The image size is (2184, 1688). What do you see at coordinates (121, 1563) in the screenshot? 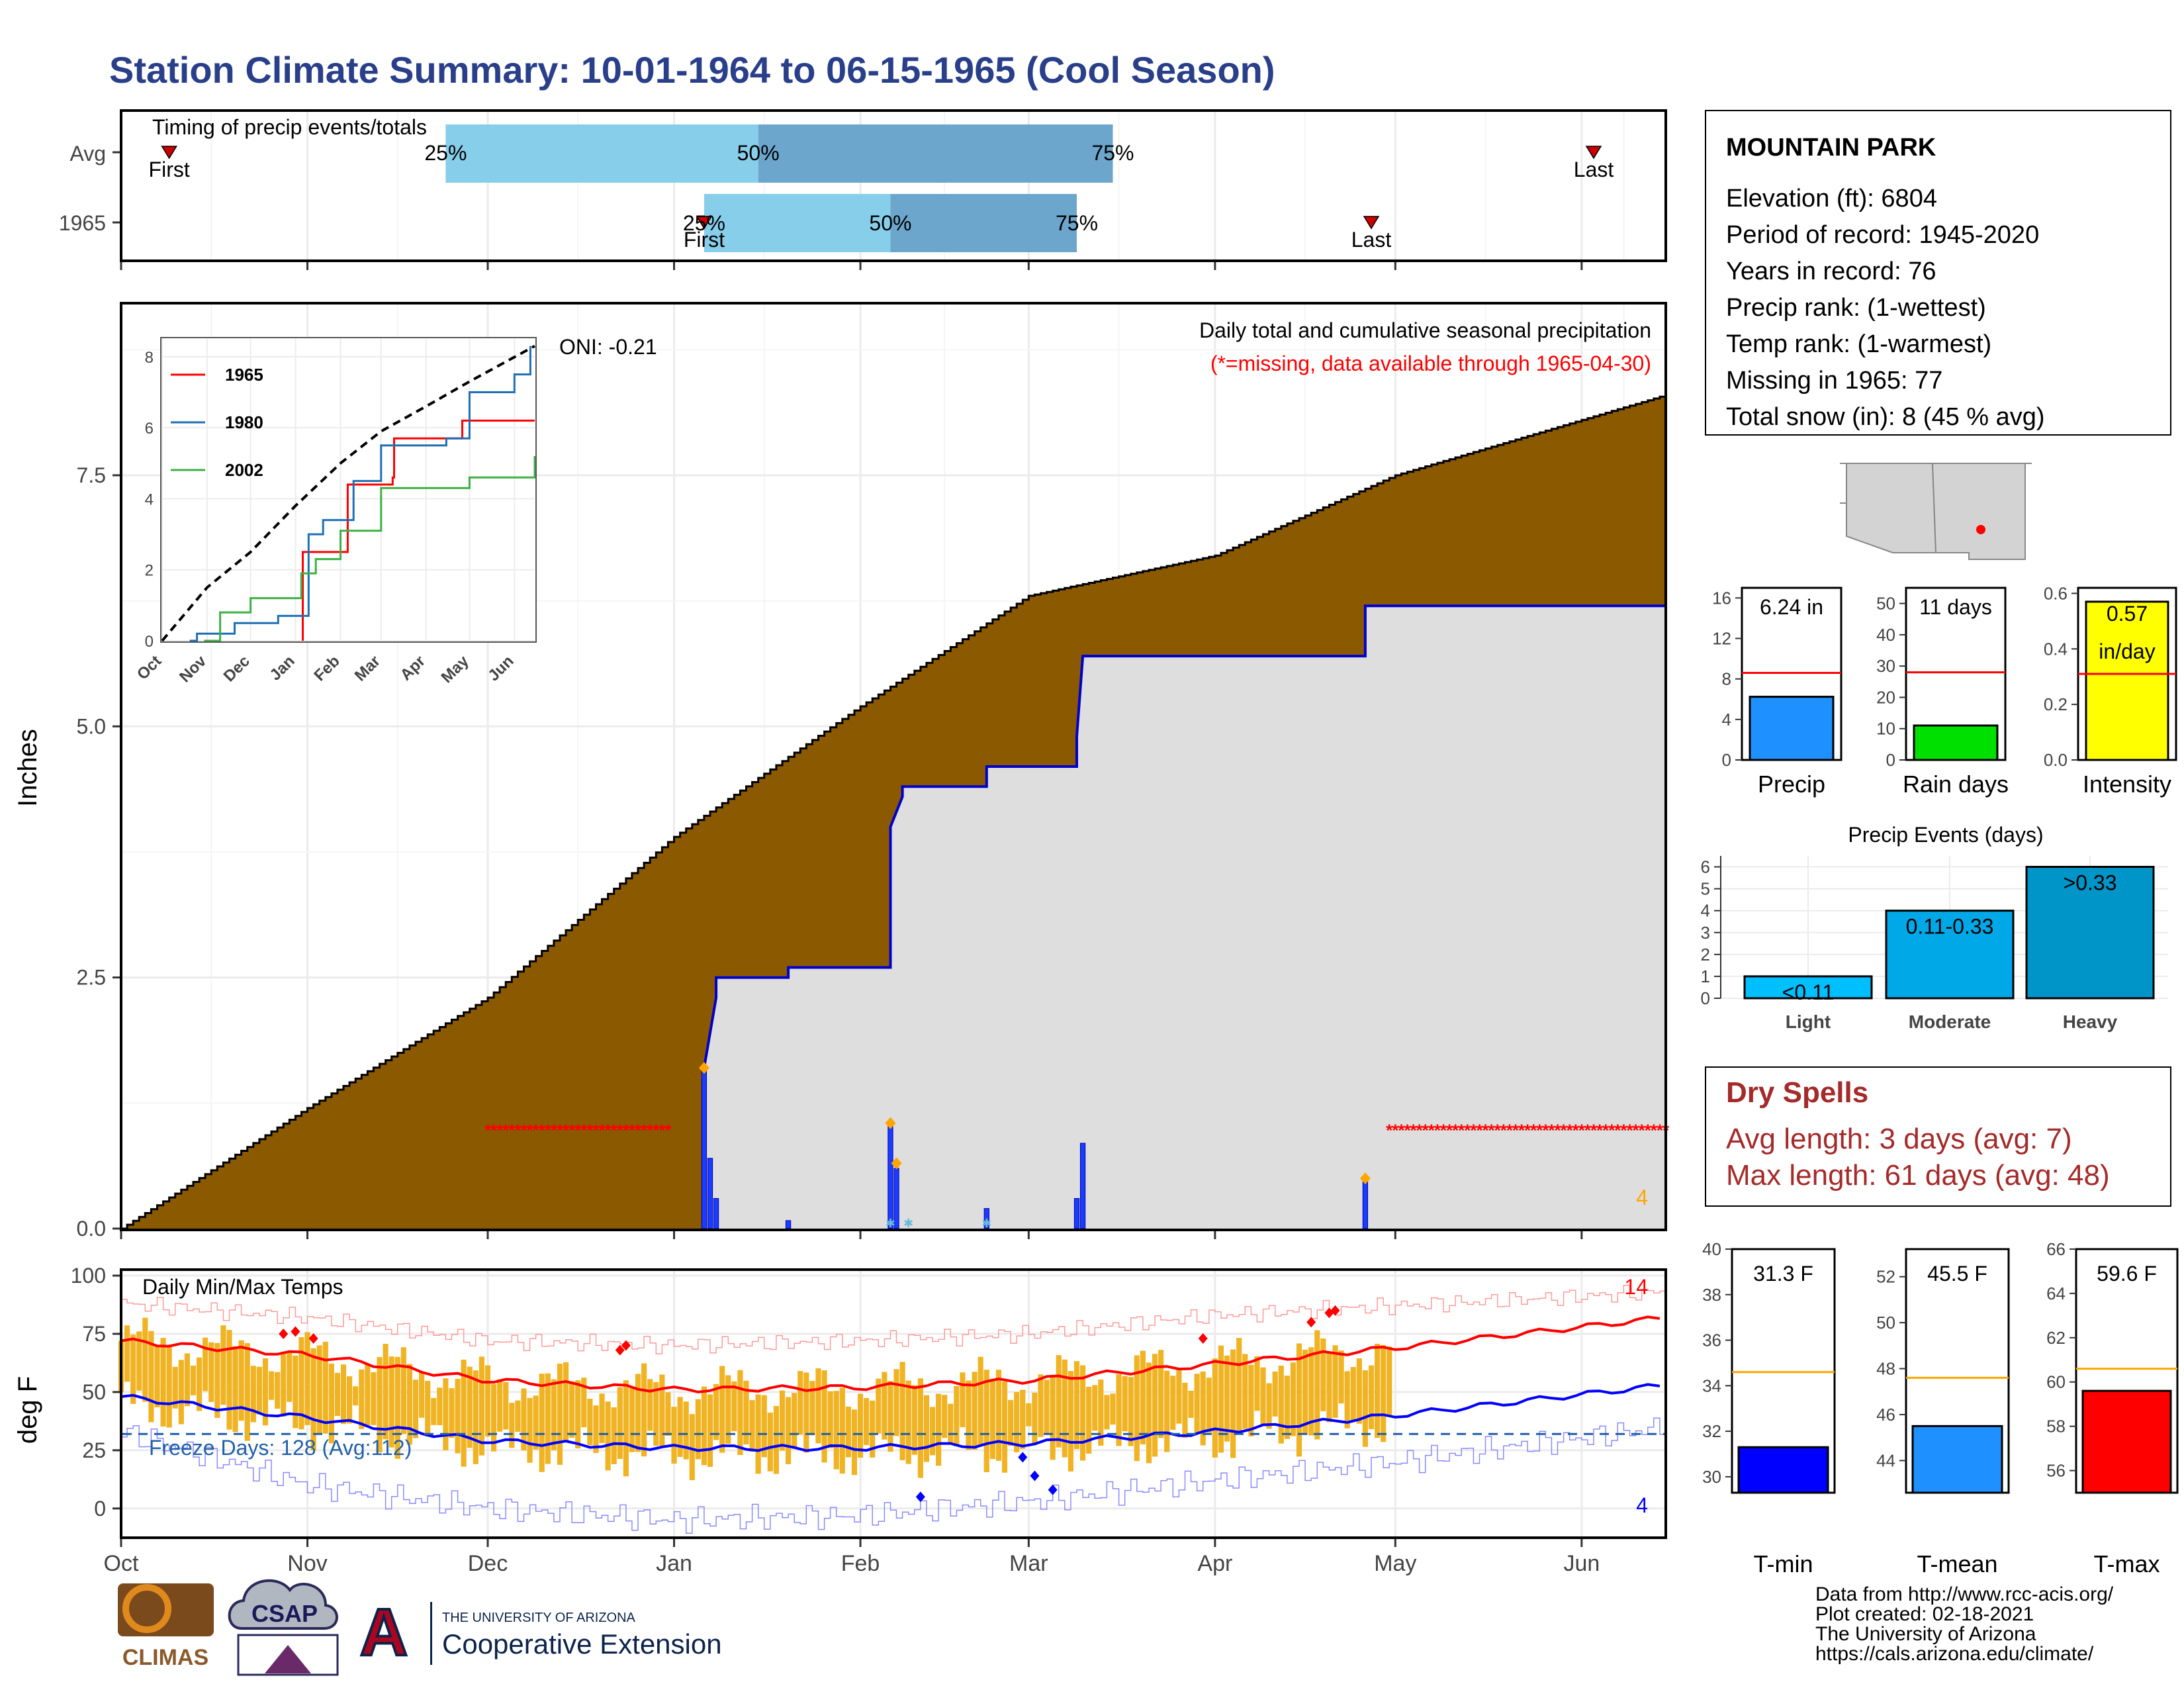
I see `month-tick-label: Oct` at bounding box center [121, 1563].